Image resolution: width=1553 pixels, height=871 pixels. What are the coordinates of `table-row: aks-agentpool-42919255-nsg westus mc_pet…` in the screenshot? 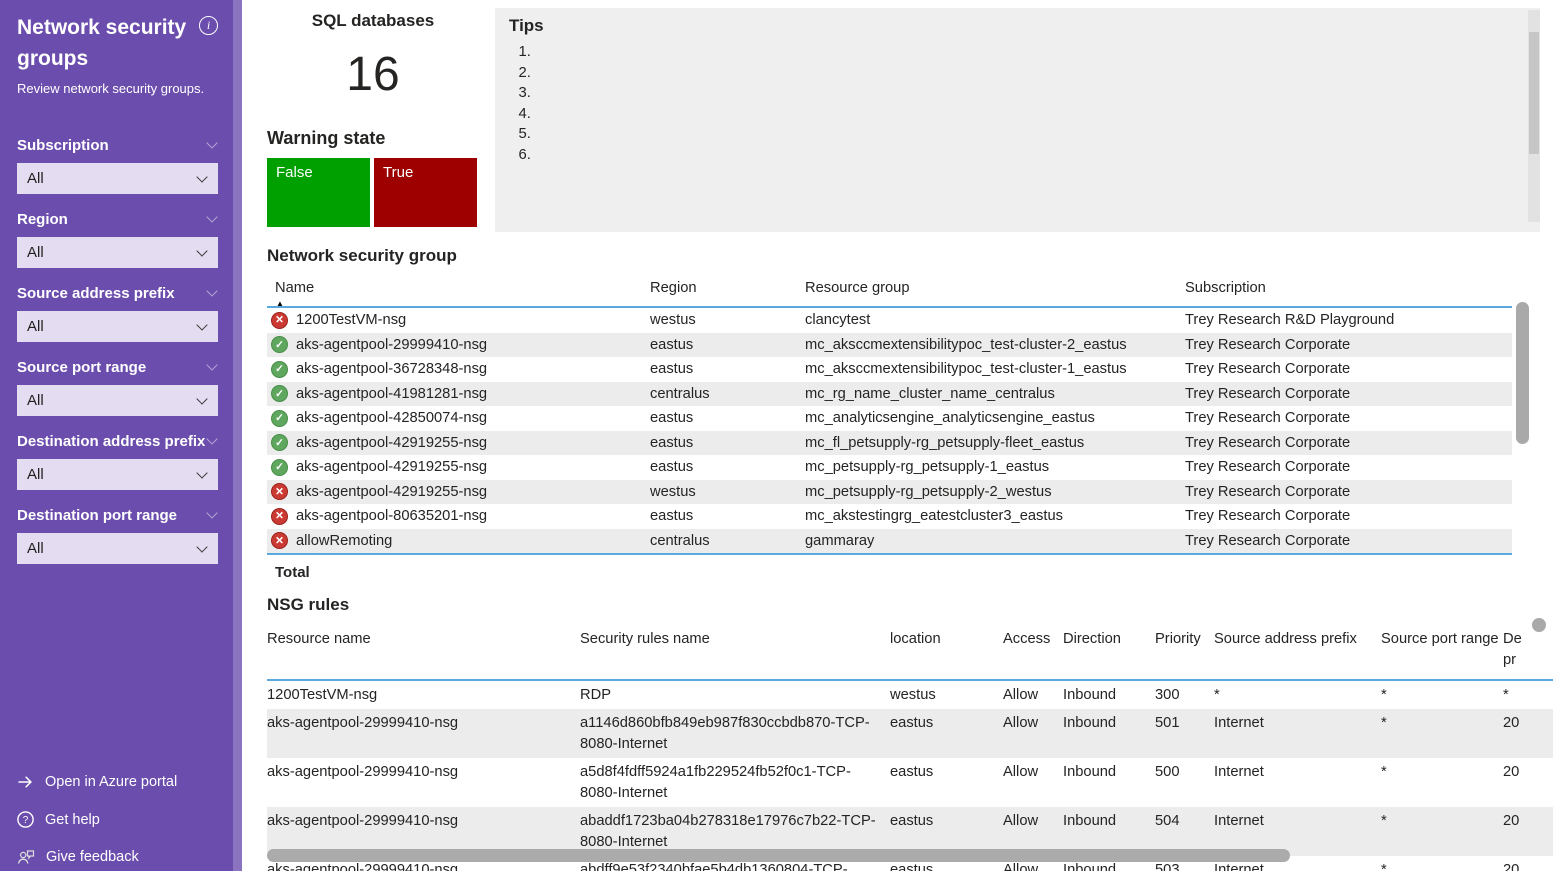 It's located at (889, 491).